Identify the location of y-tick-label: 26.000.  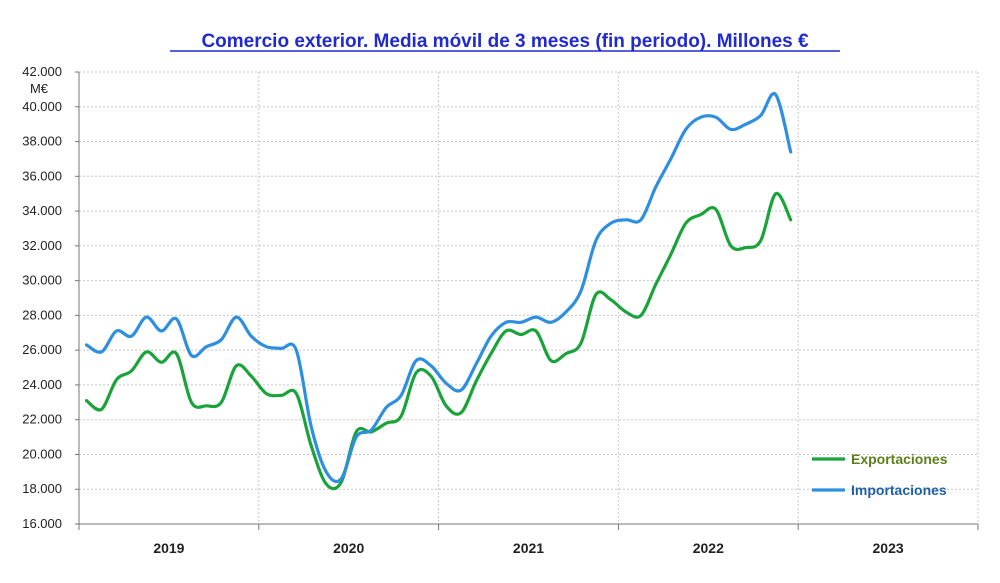
(42, 349).